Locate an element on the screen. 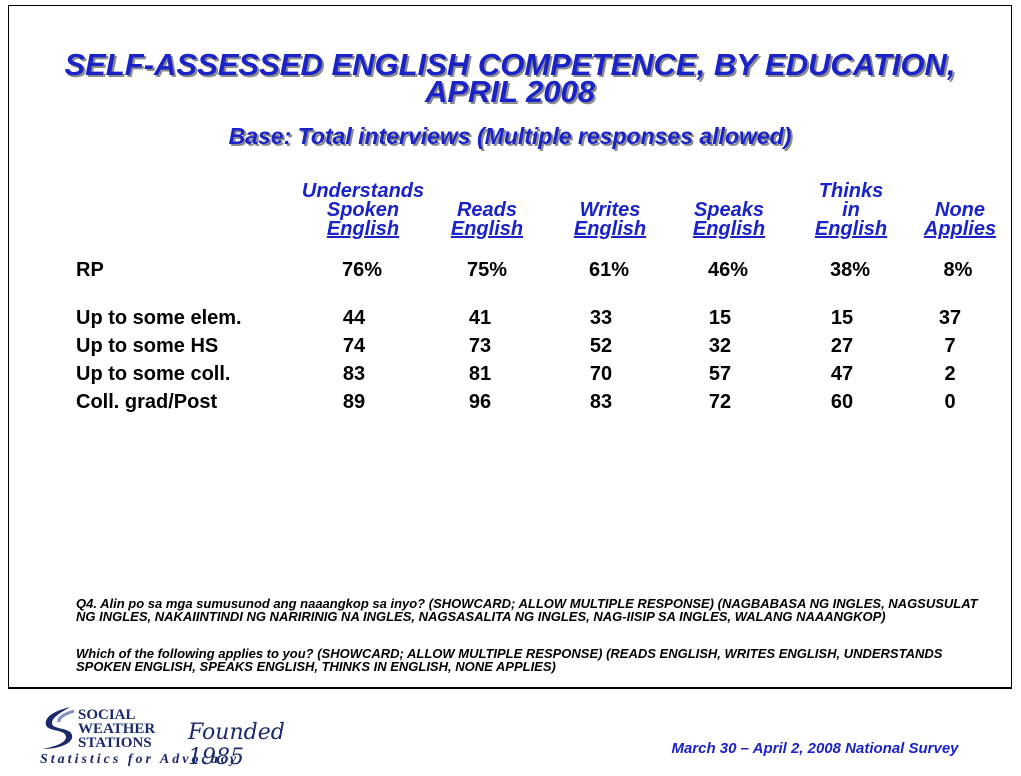  row-label: Up to some coll. is located at coordinates (153, 374).